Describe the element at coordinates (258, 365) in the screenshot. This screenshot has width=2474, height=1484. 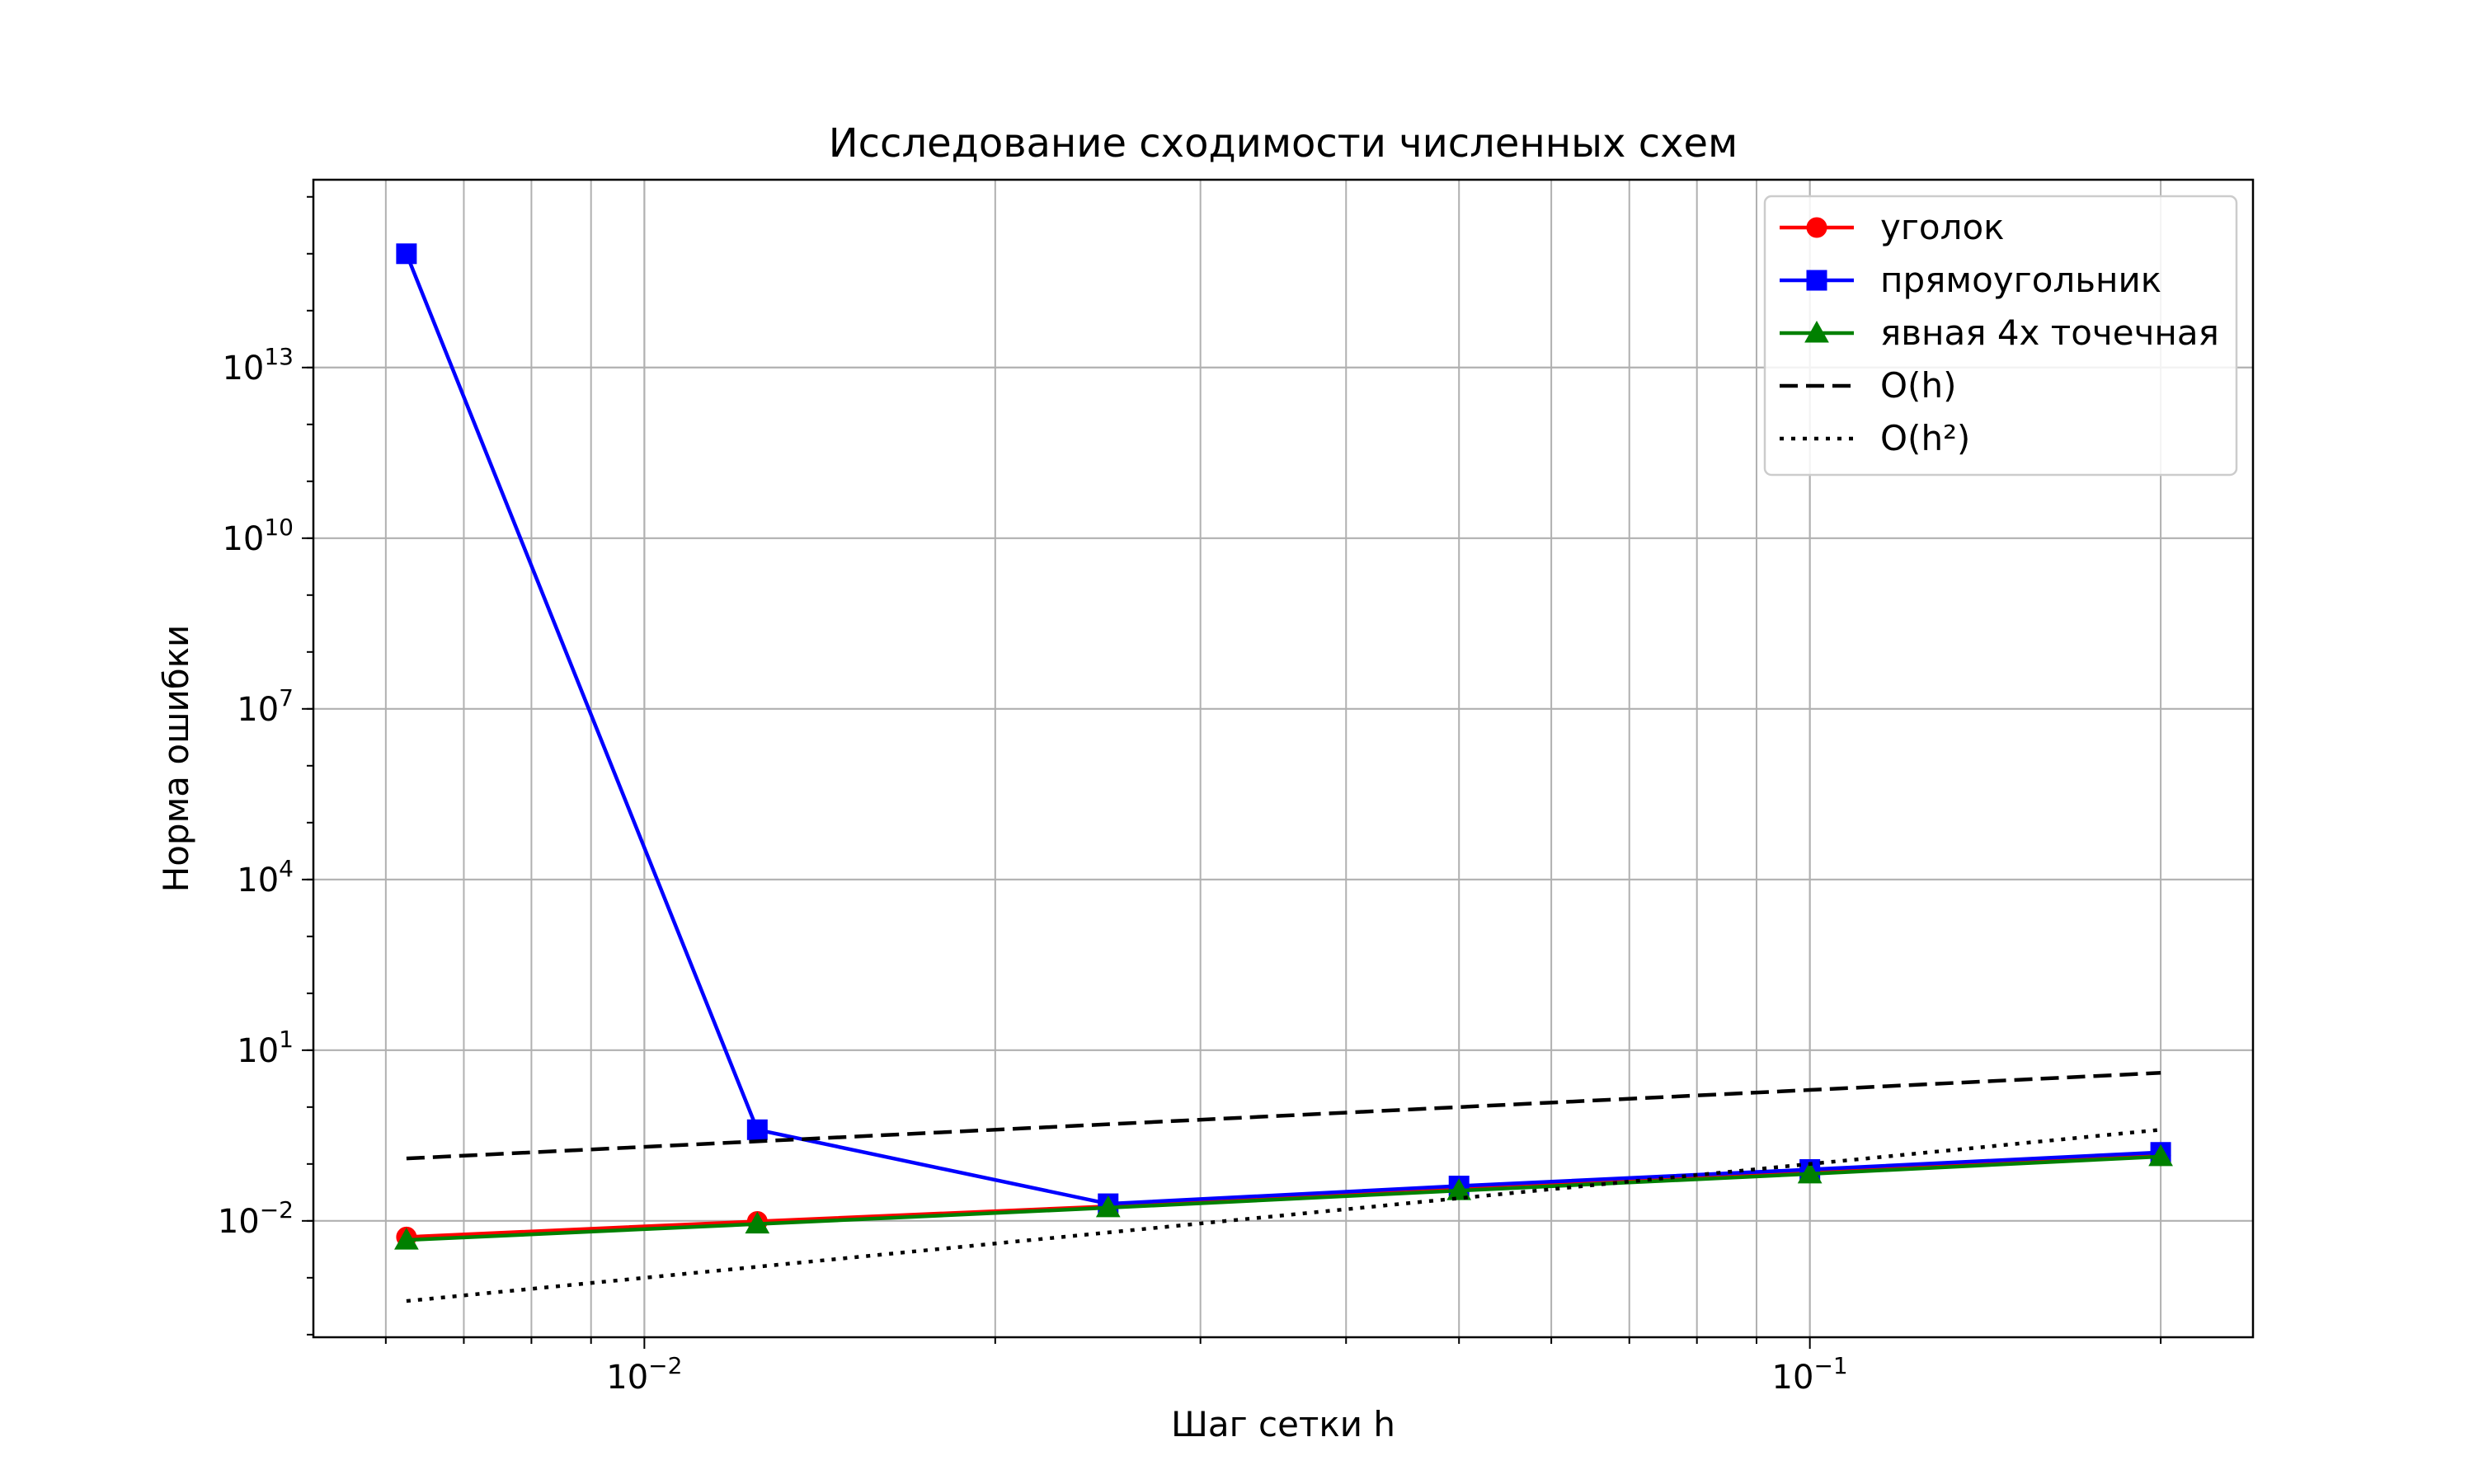
I see `y-tick-label: 10¹³` at that location.